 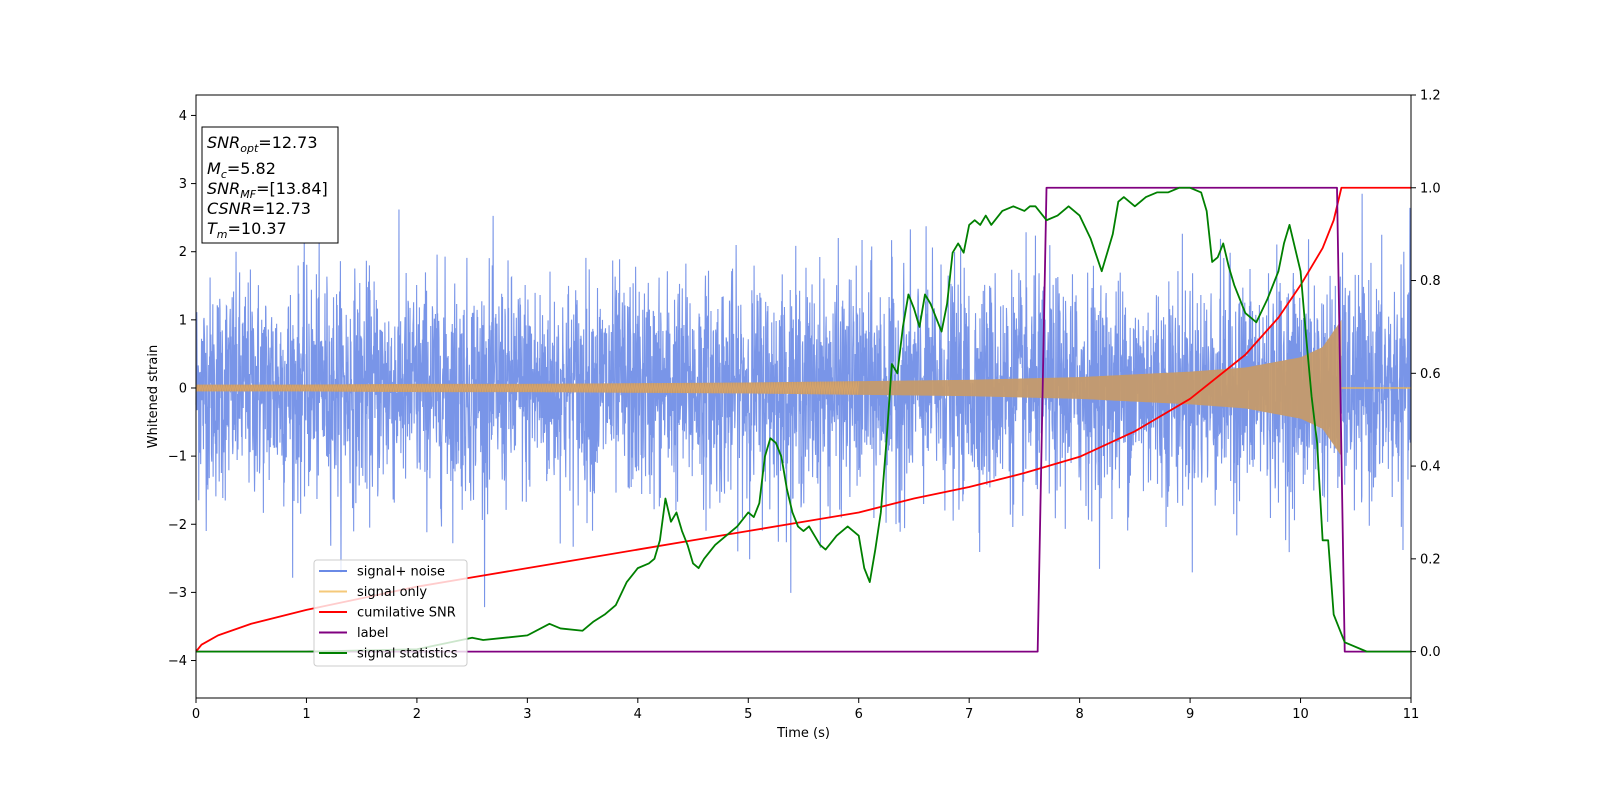 I want to click on x-tick-label: 1, so click(x=306, y=714).